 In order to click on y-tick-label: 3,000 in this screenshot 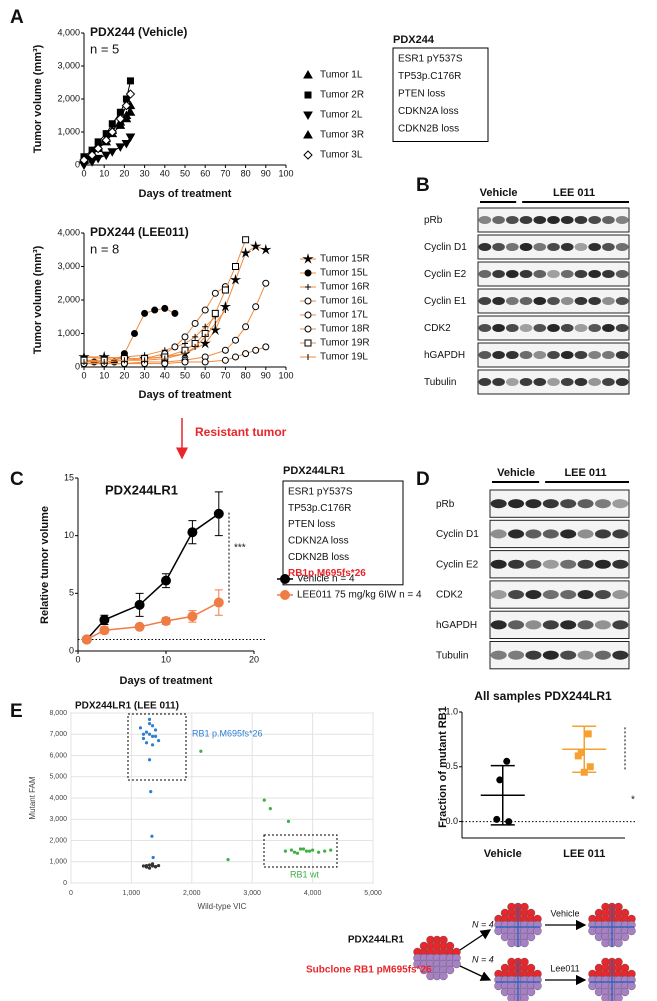, I will do `click(58, 819)`.